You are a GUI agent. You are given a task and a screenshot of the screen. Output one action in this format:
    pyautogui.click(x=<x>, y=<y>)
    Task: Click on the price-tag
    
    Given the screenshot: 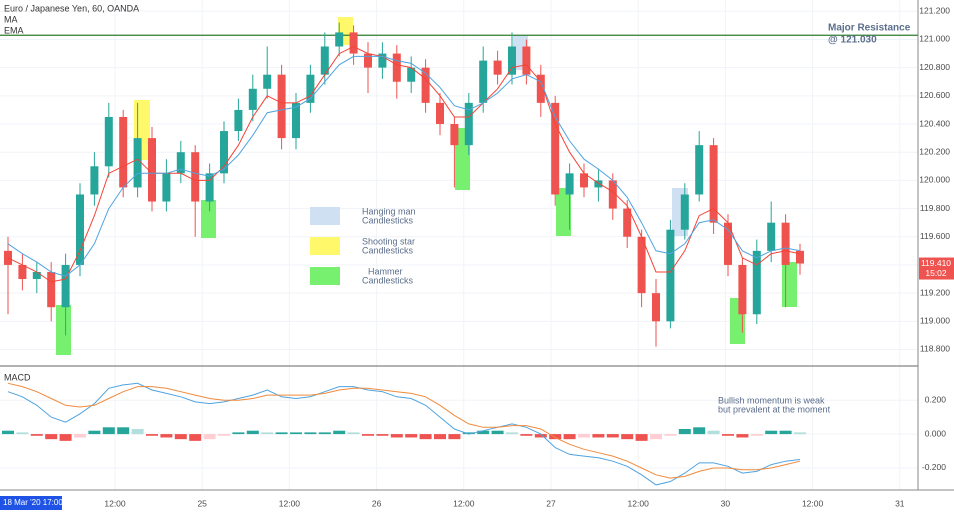 What is the action you would take?
    pyautogui.click(x=936, y=268)
    